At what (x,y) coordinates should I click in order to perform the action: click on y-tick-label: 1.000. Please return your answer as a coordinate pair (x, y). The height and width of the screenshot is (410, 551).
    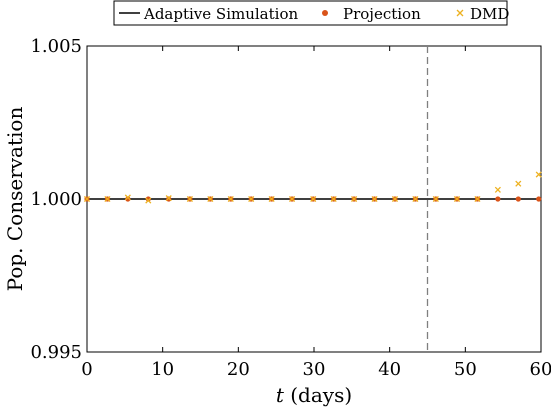
    Looking at the image, I should click on (56, 199).